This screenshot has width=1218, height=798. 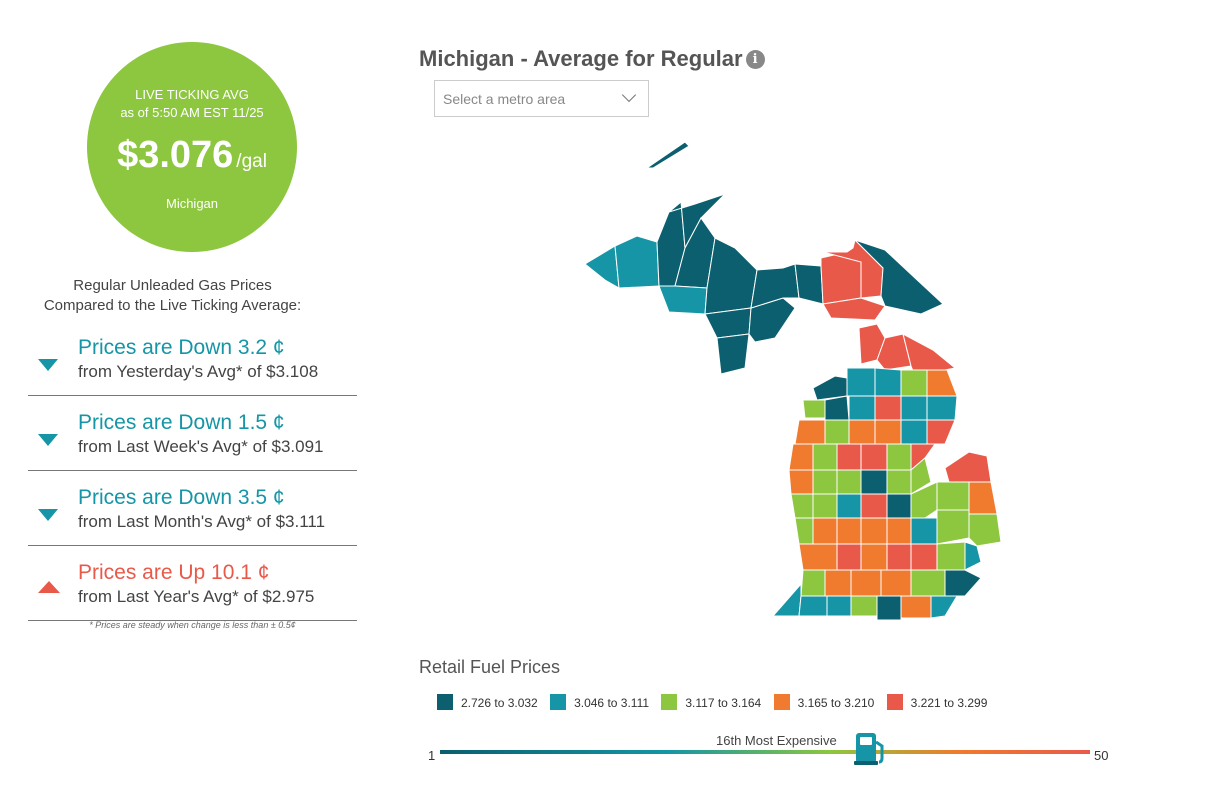 What do you see at coordinates (869, 749) in the screenshot?
I see `gas-pump-icon` at bounding box center [869, 749].